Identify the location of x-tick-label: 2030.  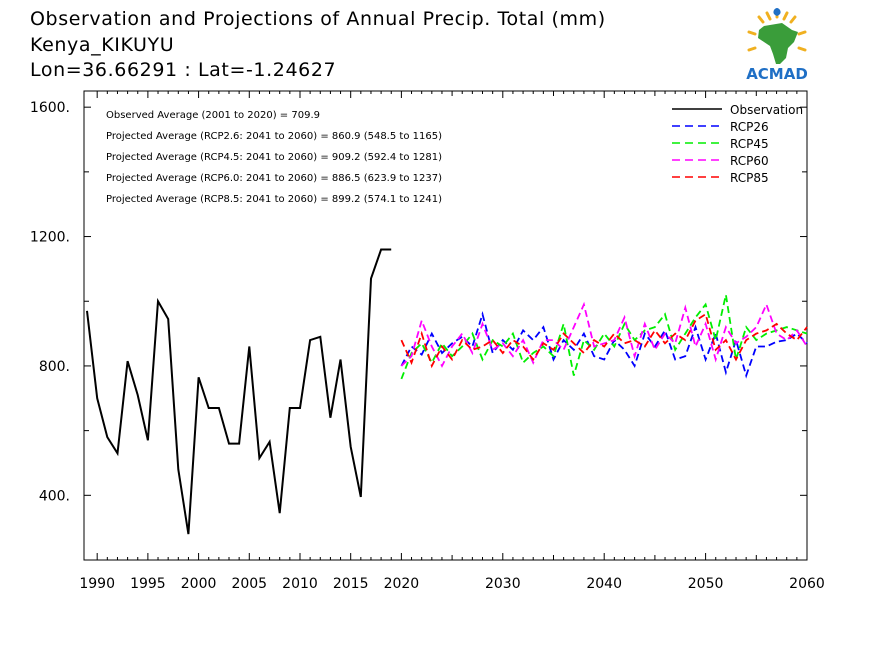
(503, 584).